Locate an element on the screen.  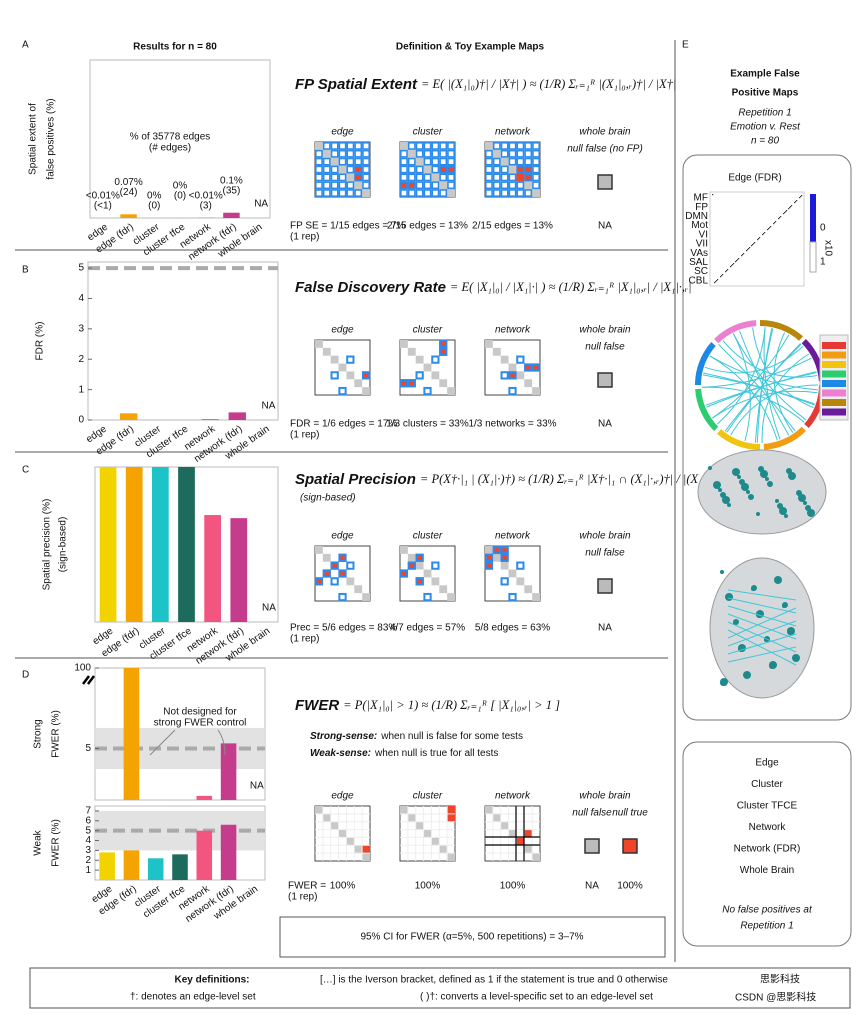
axis-break is located at coordinates (86, 680).